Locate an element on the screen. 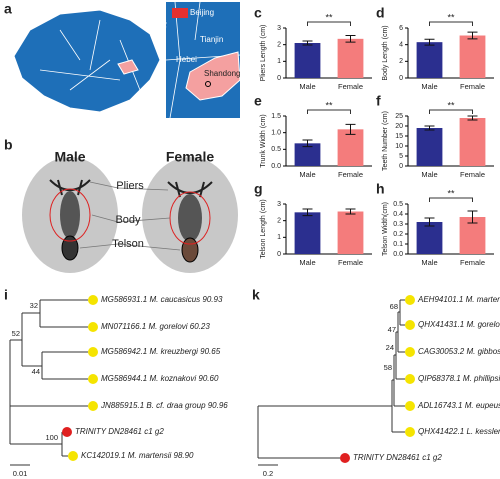 The image size is (500, 479). bootstrap-value: 52 is located at coordinates (16, 333).